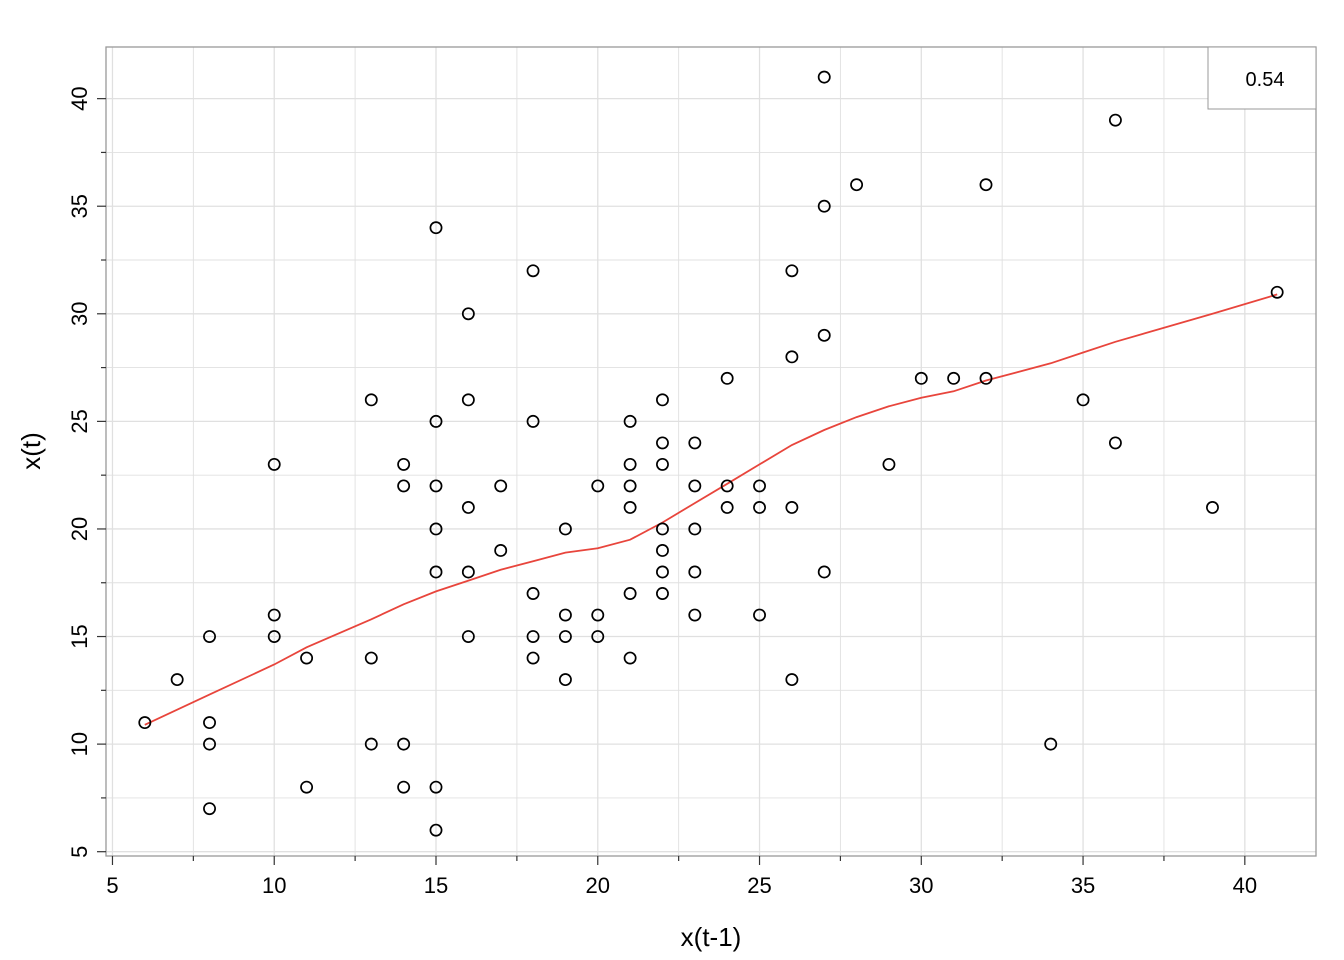  Describe the element at coordinates (711, 937) in the screenshot. I see `x-axis-title: x(t-1)` at that location.